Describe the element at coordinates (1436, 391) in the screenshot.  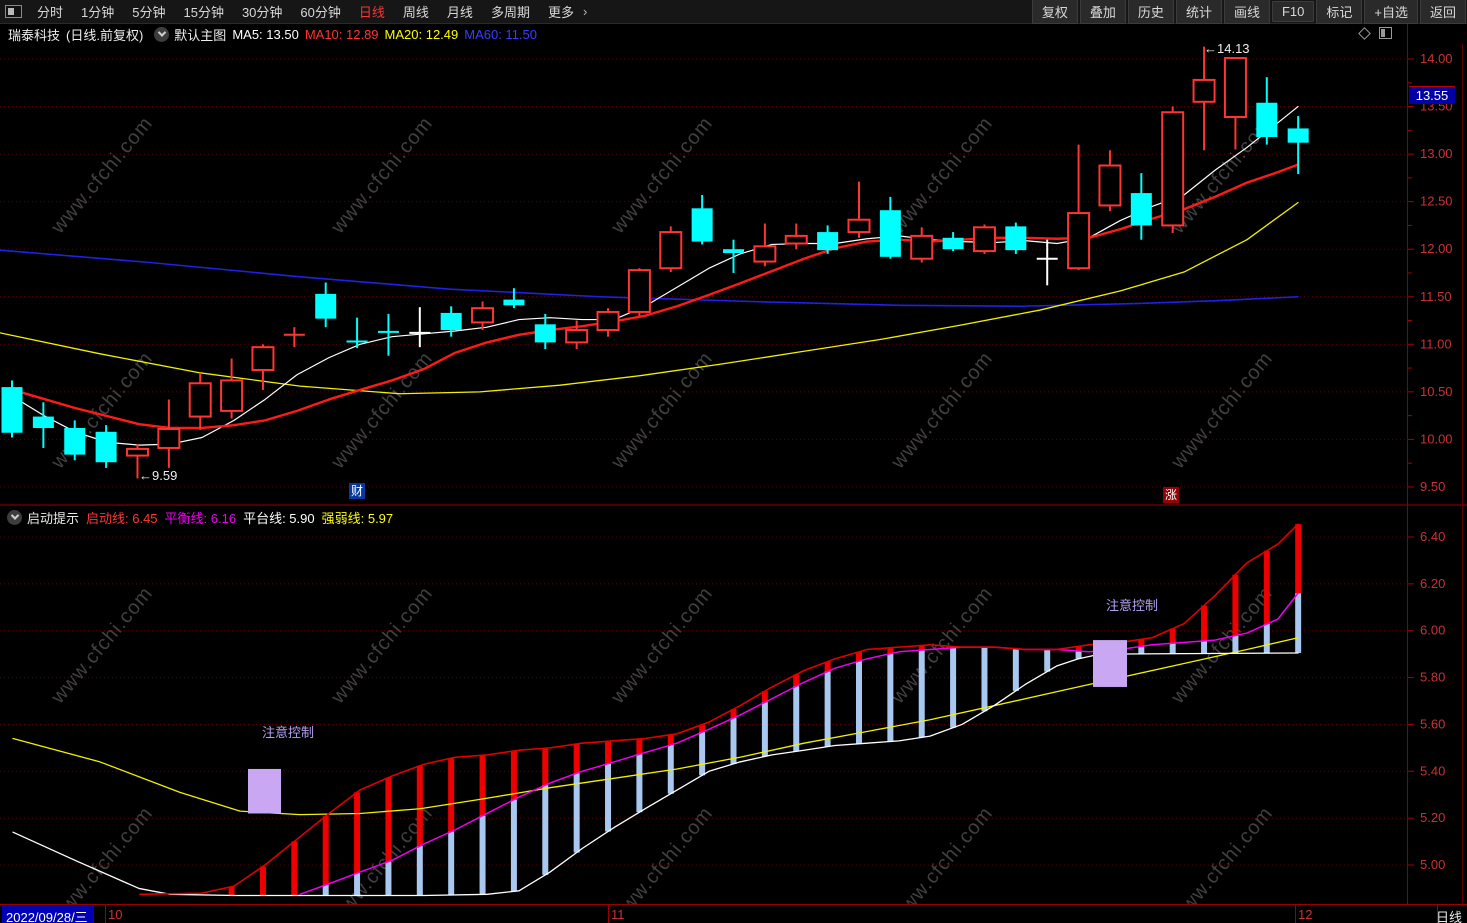
I see `axis-tick-label: 10.50` at that location.